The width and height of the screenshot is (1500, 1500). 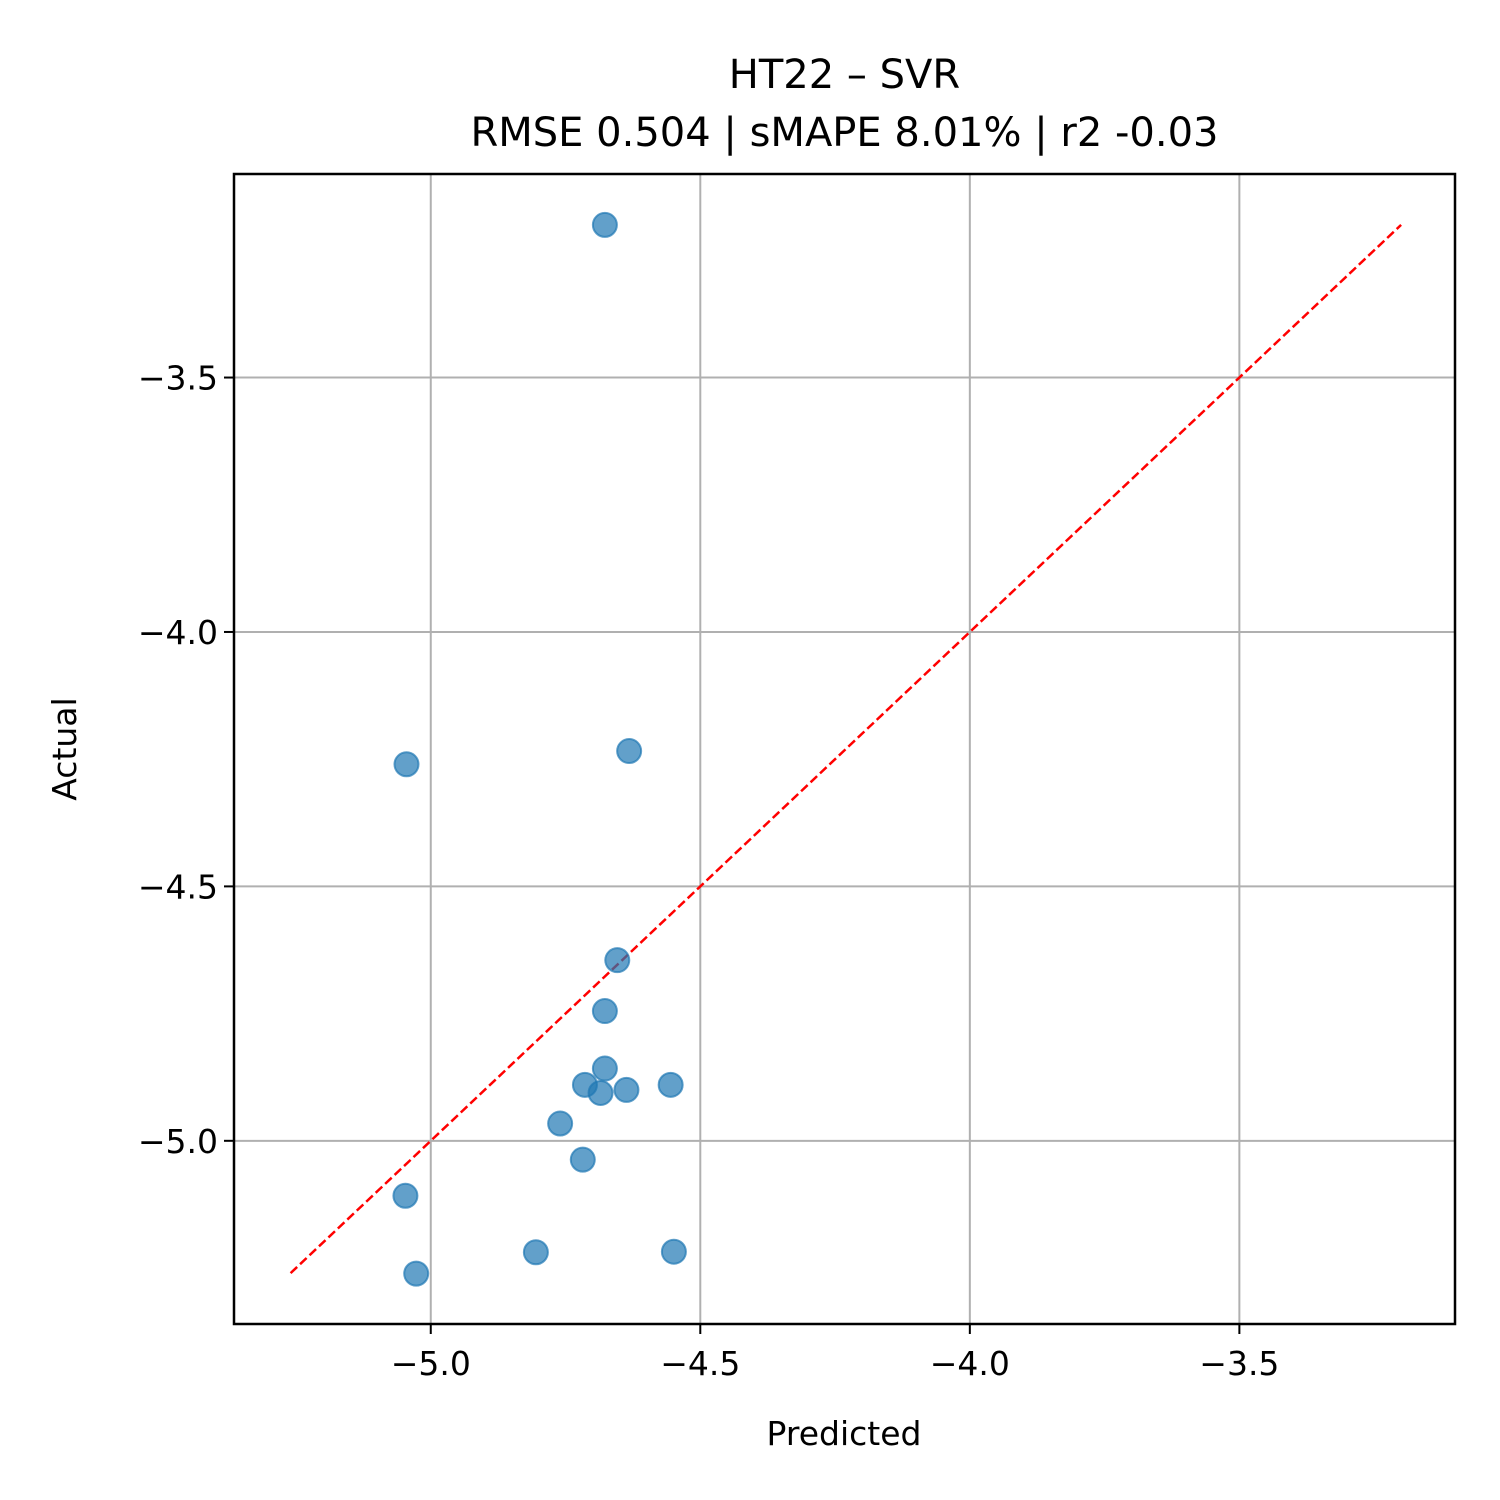 I want to click on chart-subtitle-metrics: RMSE 0.504 | sMAPE 8.01% | r2 -0.03, so click(x=844, y=133).